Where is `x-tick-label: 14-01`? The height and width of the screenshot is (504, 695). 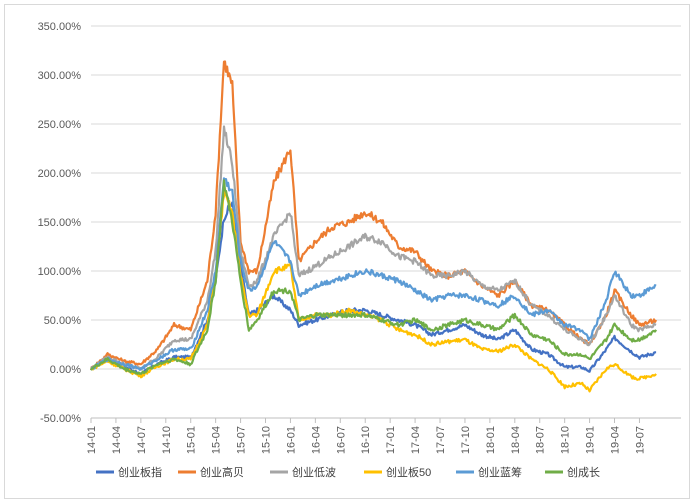
x-tick-label: 14-01 is located at coordinates (92, 440).